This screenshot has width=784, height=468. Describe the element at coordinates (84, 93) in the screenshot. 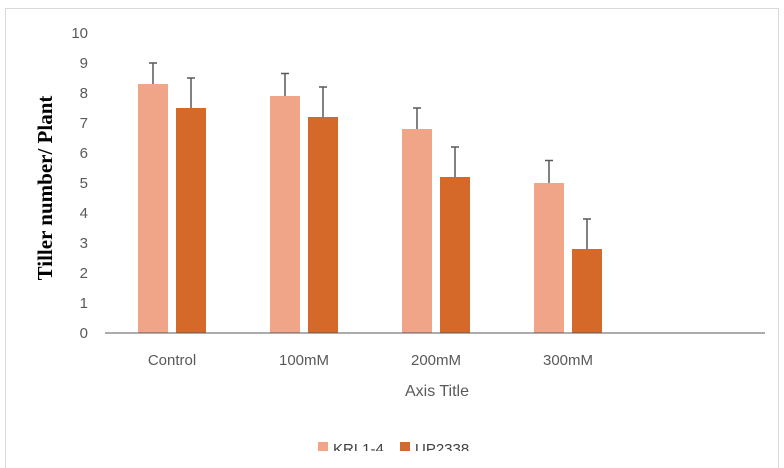

I see `y-tick-label: 8` at that location.